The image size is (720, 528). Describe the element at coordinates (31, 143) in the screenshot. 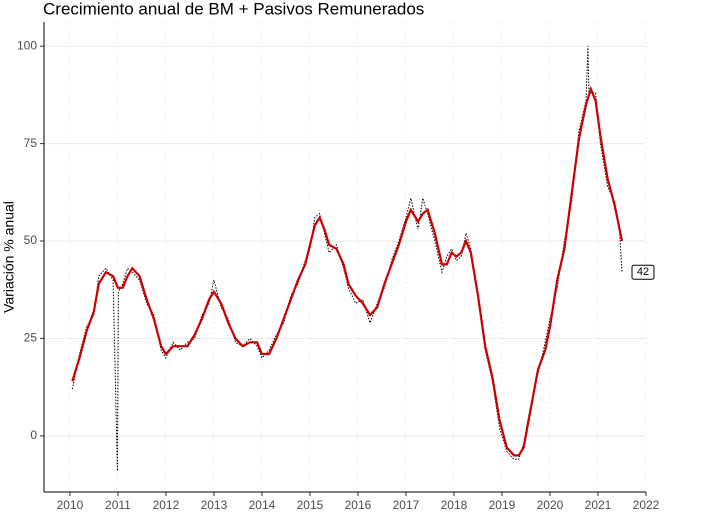

I see `y-tick-label: 75` at that location.